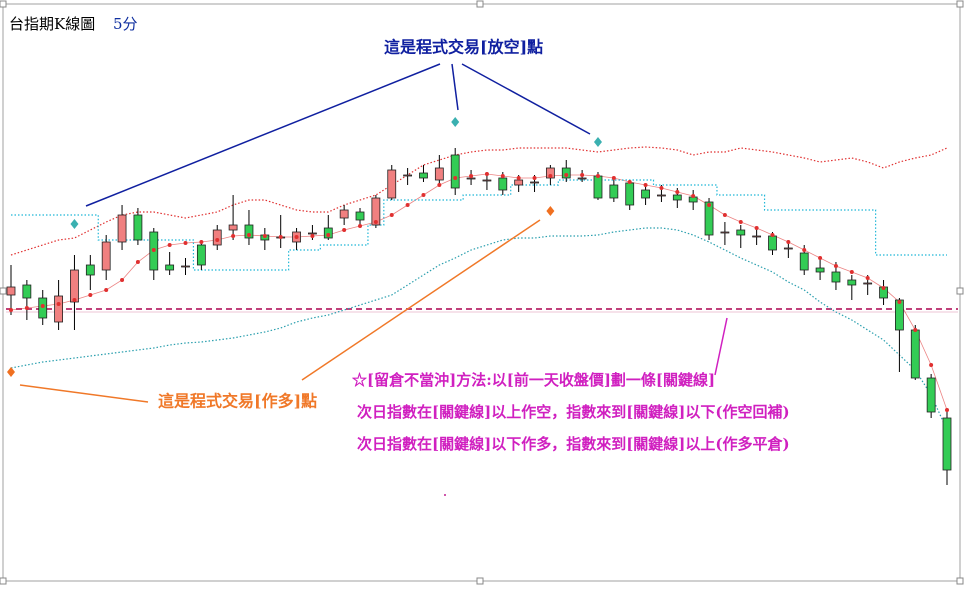 The height and width of the screenshot is (590, 965). I want to click on annotation: 次日指數在[關鍵線]以下作多，指數來到[關鍵線]以上(作多平倉), so click(573, 444).